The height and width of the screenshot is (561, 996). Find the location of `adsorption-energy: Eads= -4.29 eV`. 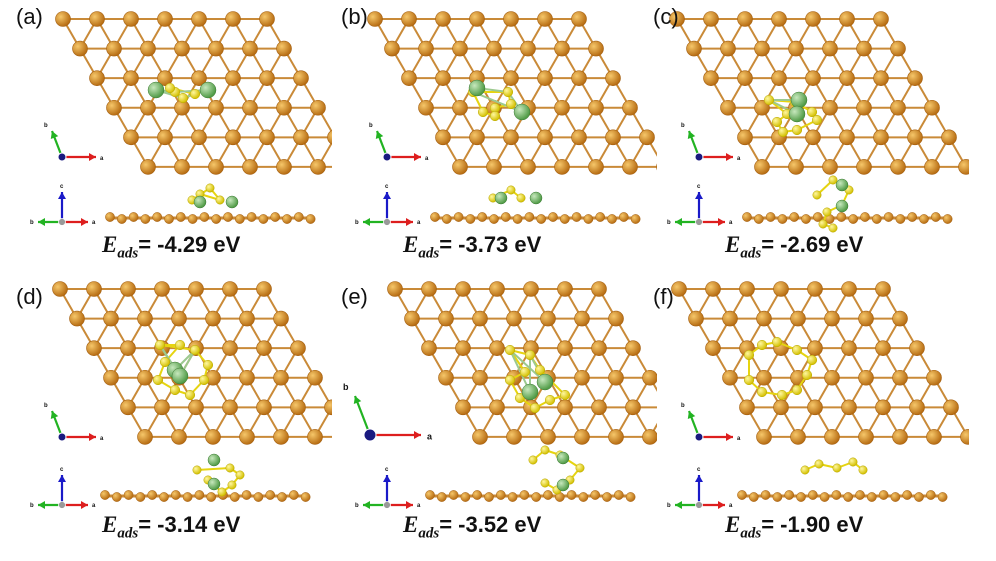

adsorption-energy: Eads= -4.29 eV is located at coordinates (171, 247).